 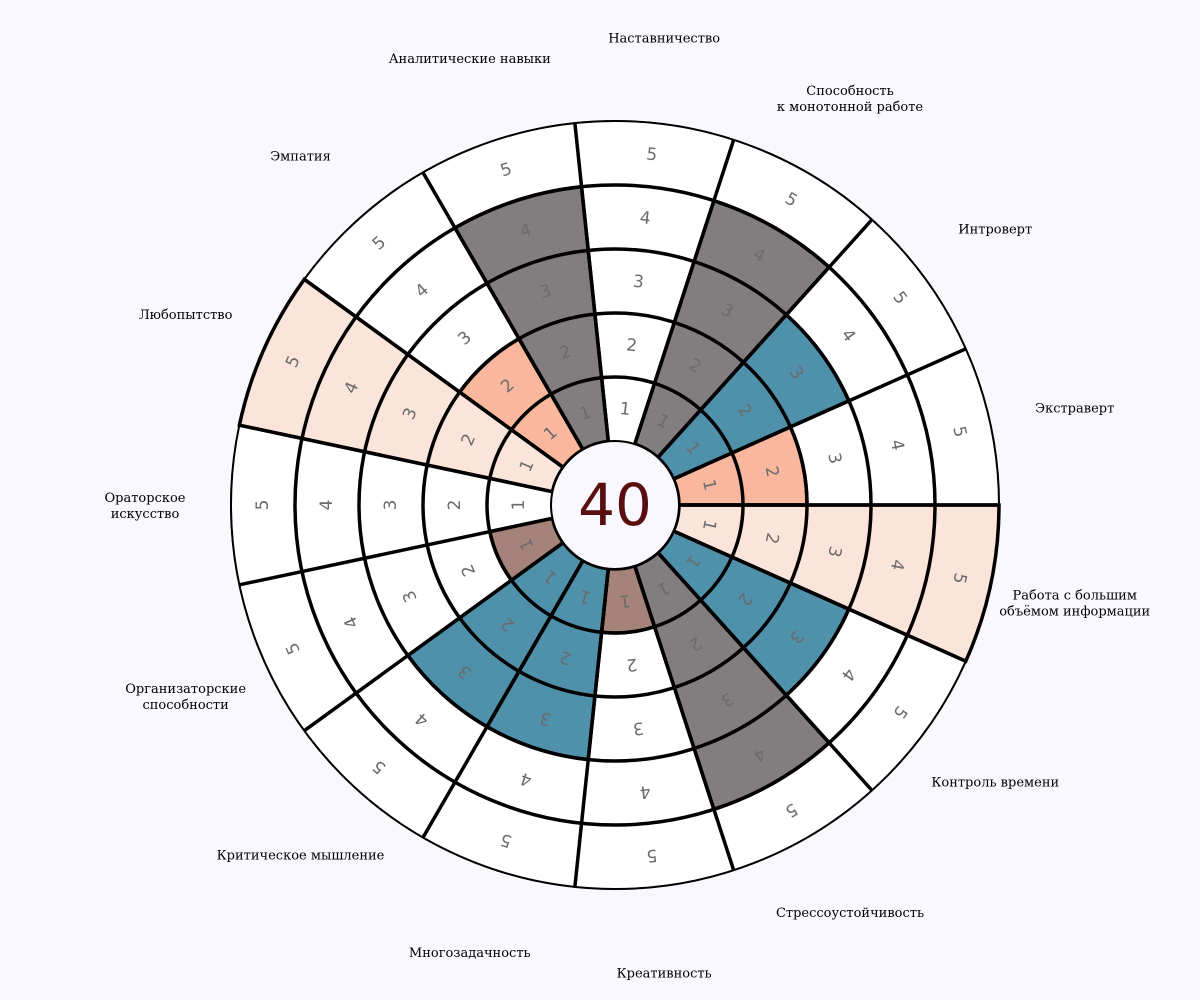 I want to click on level-label-15-4: 4, so click(x=897, y=445).